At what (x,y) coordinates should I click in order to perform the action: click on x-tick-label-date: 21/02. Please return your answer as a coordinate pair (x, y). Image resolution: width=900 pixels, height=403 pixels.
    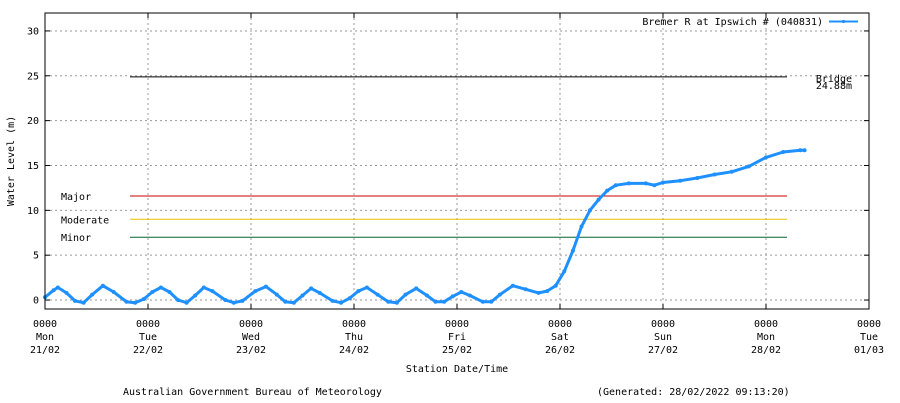
    Looking at the image, I should click on (45, 350).